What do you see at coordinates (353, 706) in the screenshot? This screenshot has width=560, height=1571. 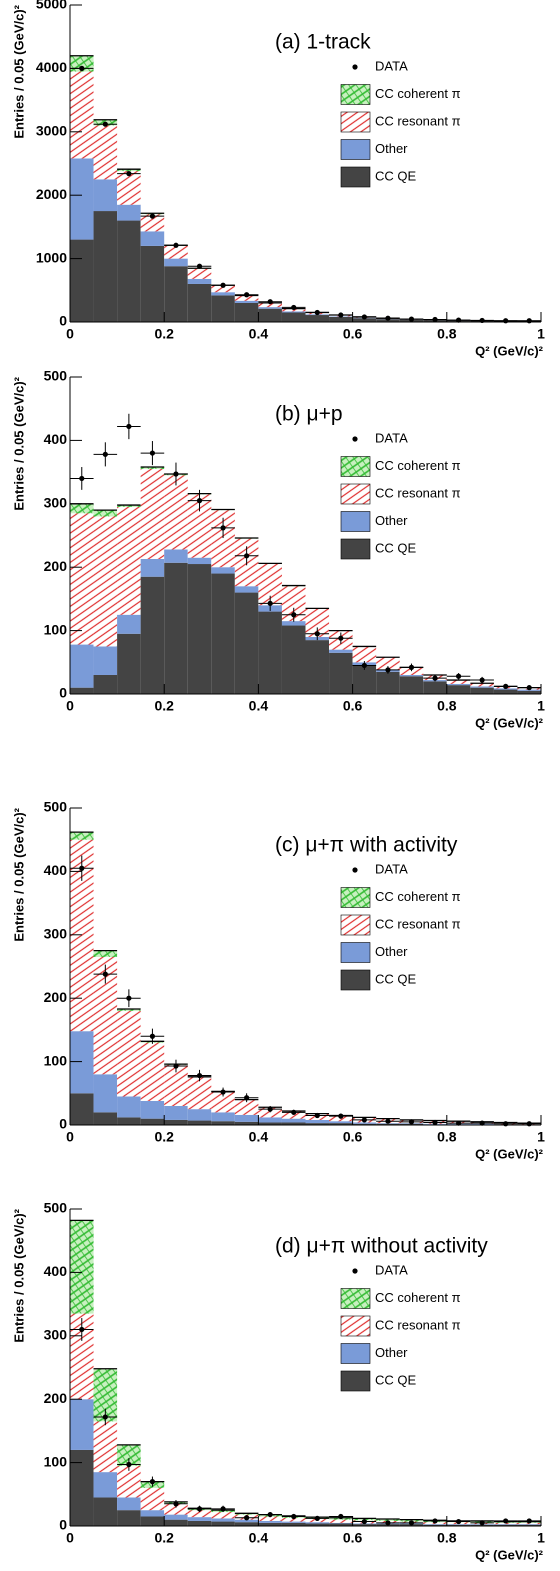 I see `x-tick-label: 0.6` at bounding box center [353, 706].